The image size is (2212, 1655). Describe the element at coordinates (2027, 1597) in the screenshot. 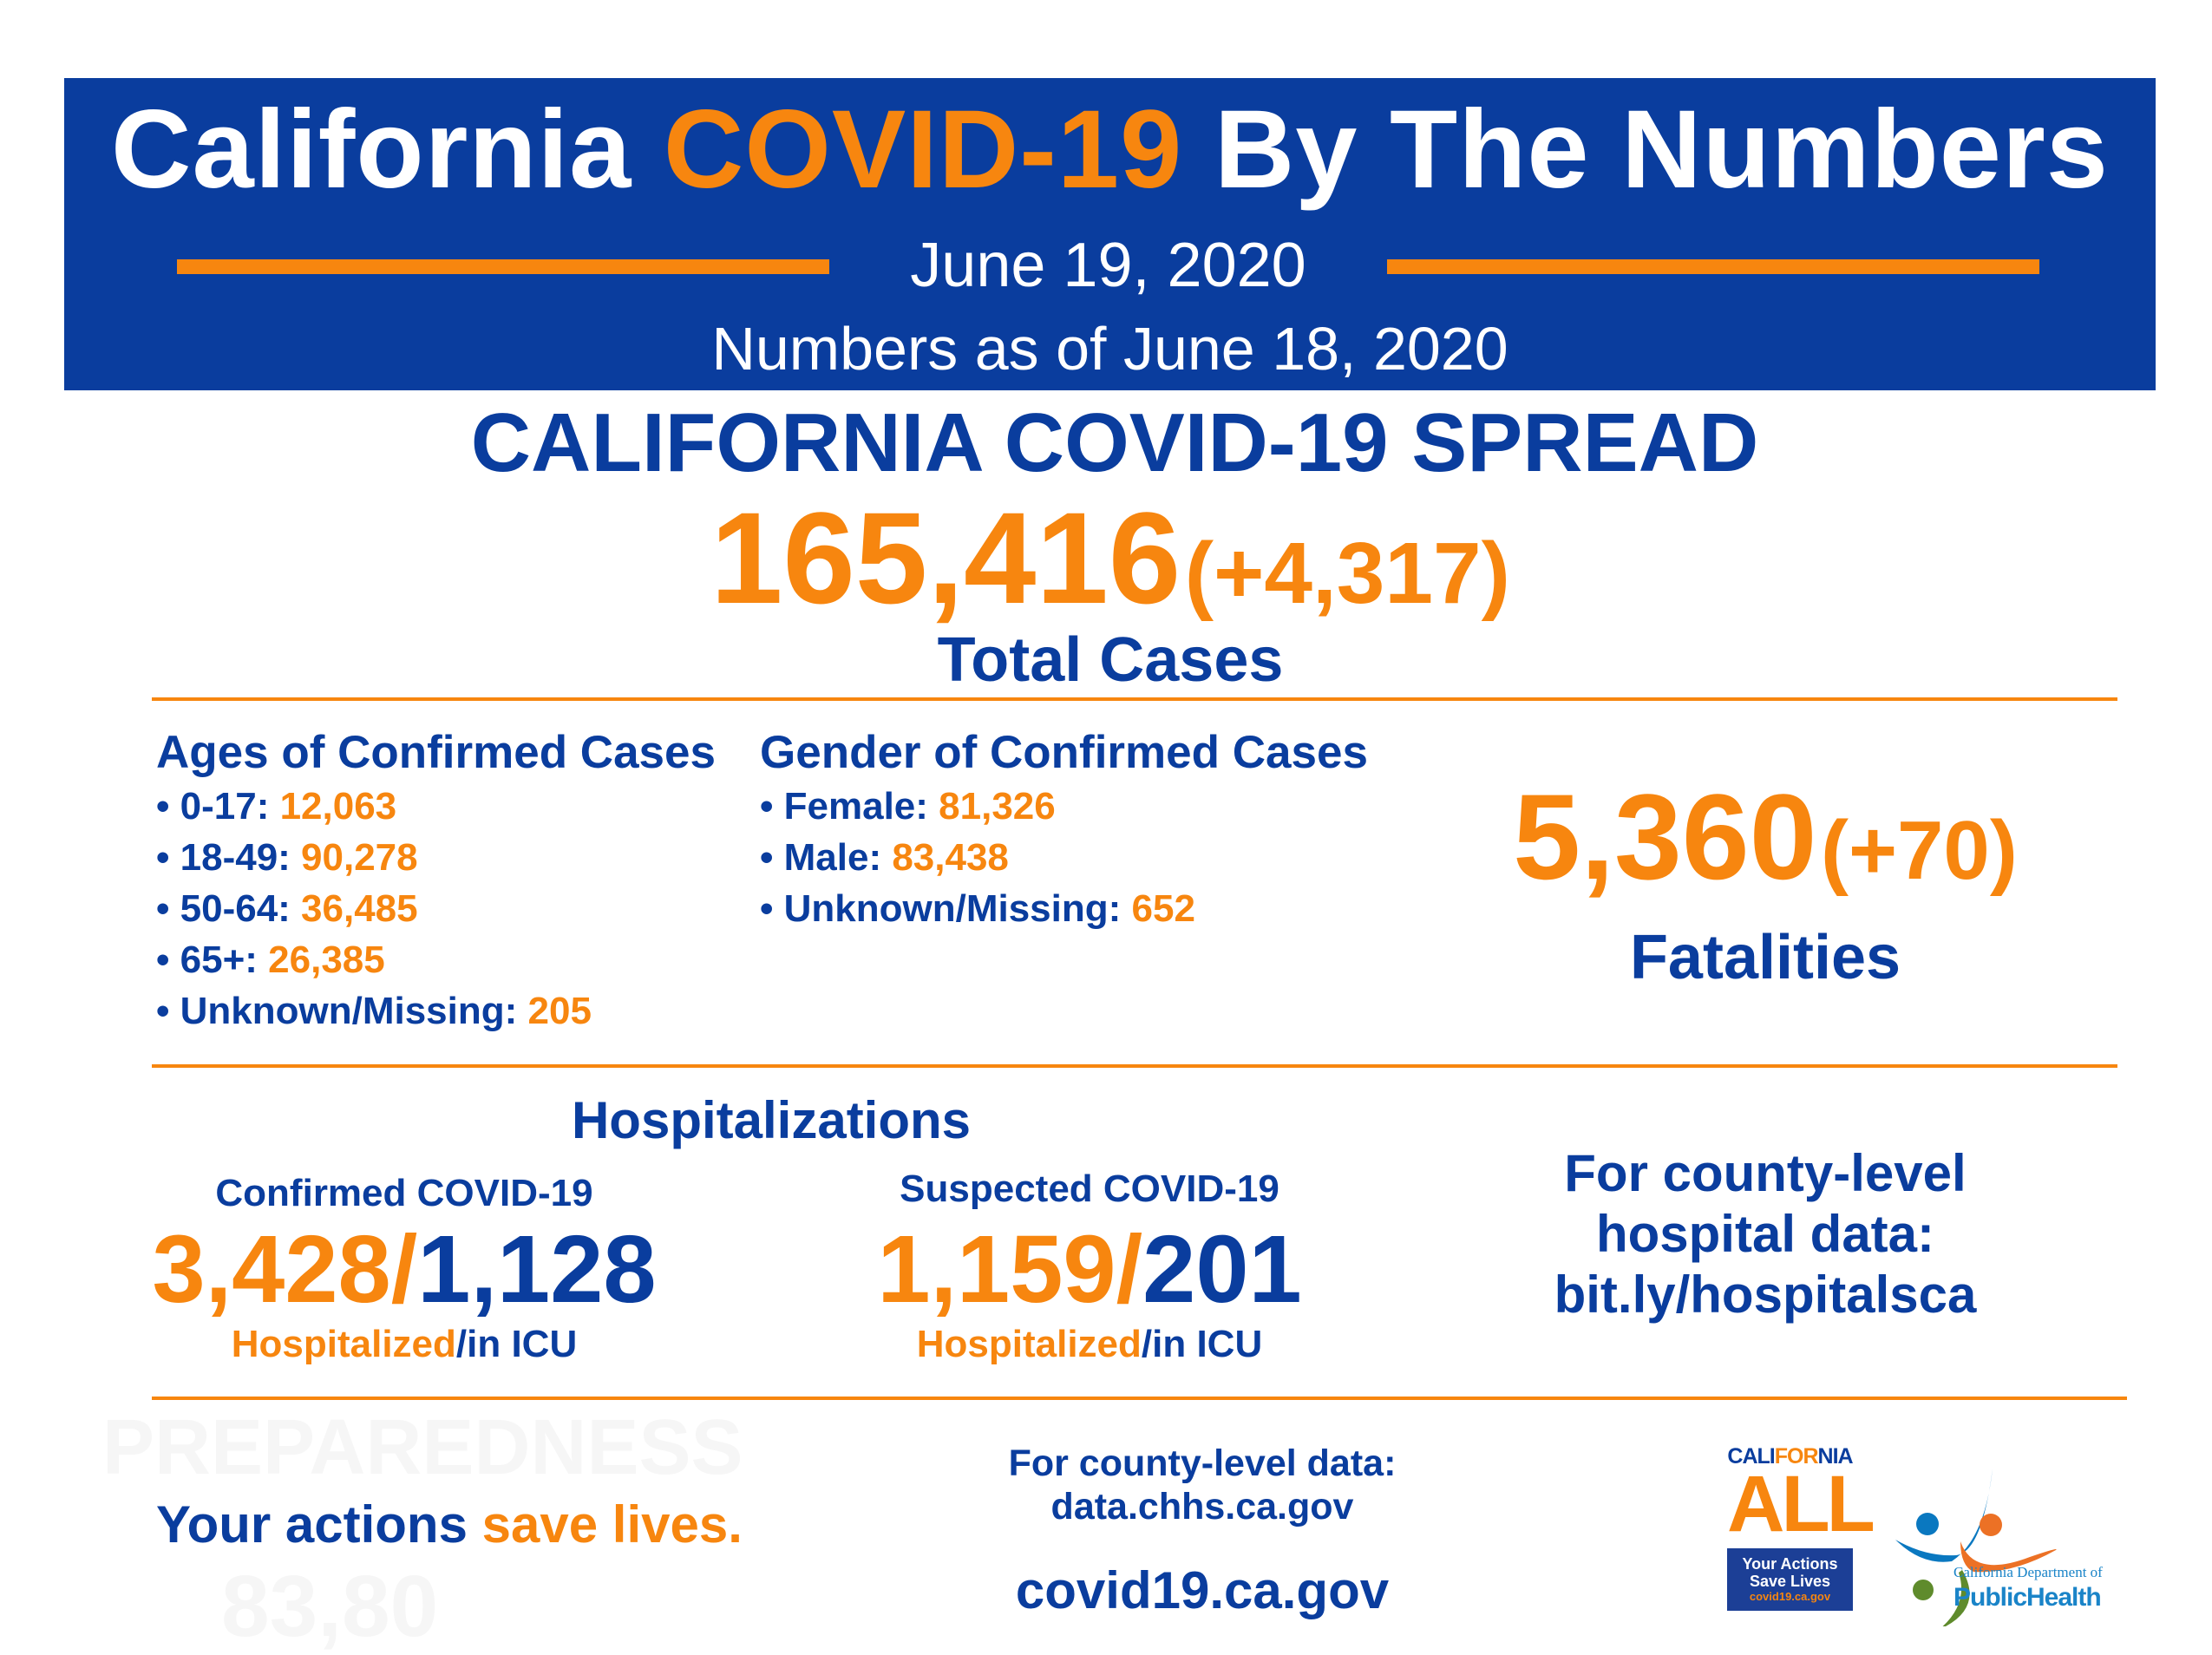

I see `cdph-public-health: PublicHealth` at that location.